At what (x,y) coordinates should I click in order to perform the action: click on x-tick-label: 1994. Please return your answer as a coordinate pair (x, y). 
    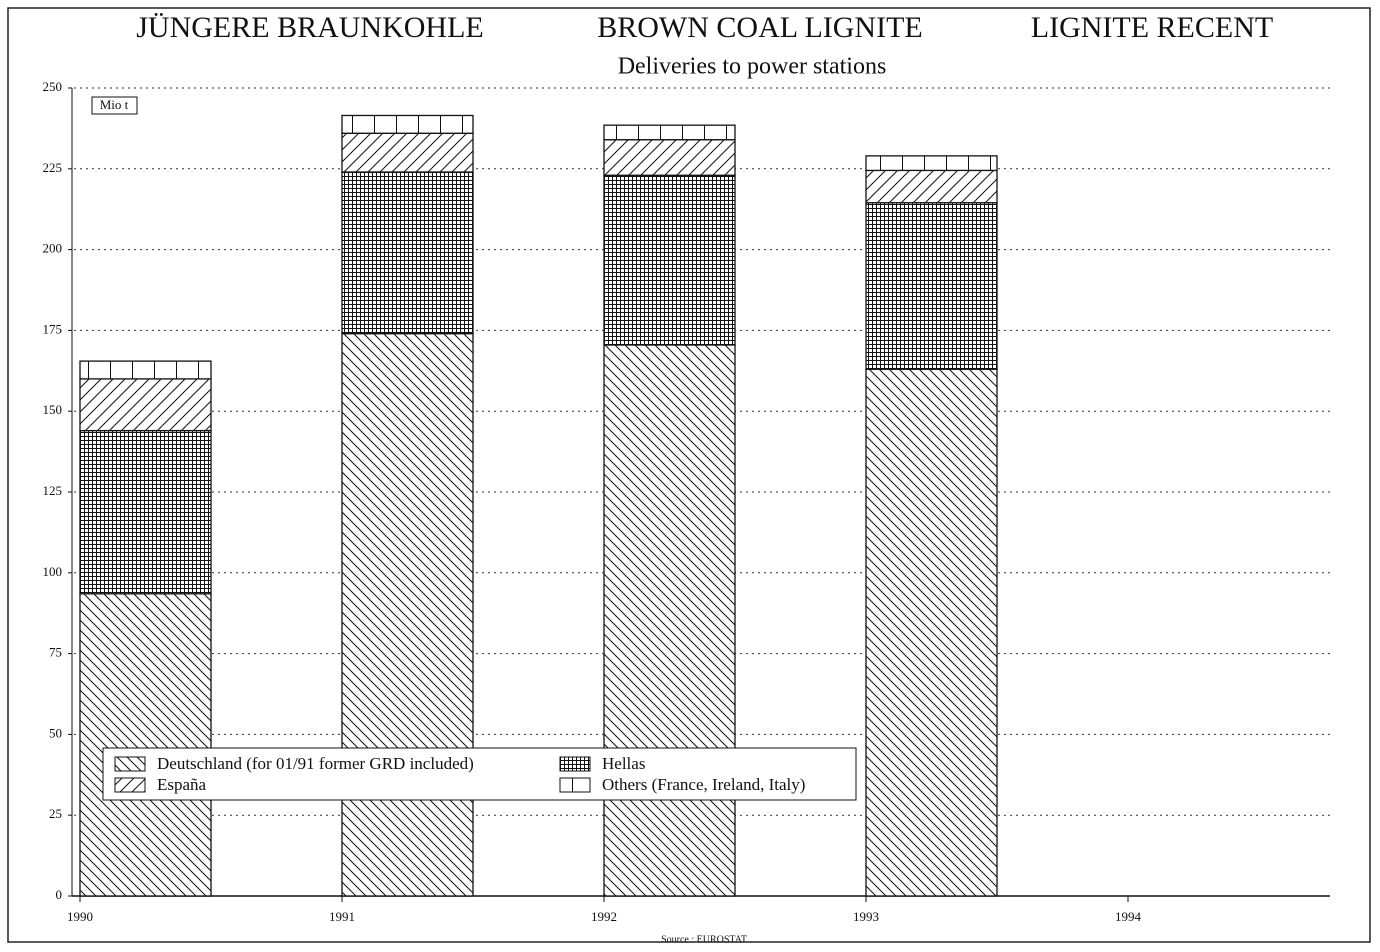
    Looking at the image, I should click on (1128, 916).